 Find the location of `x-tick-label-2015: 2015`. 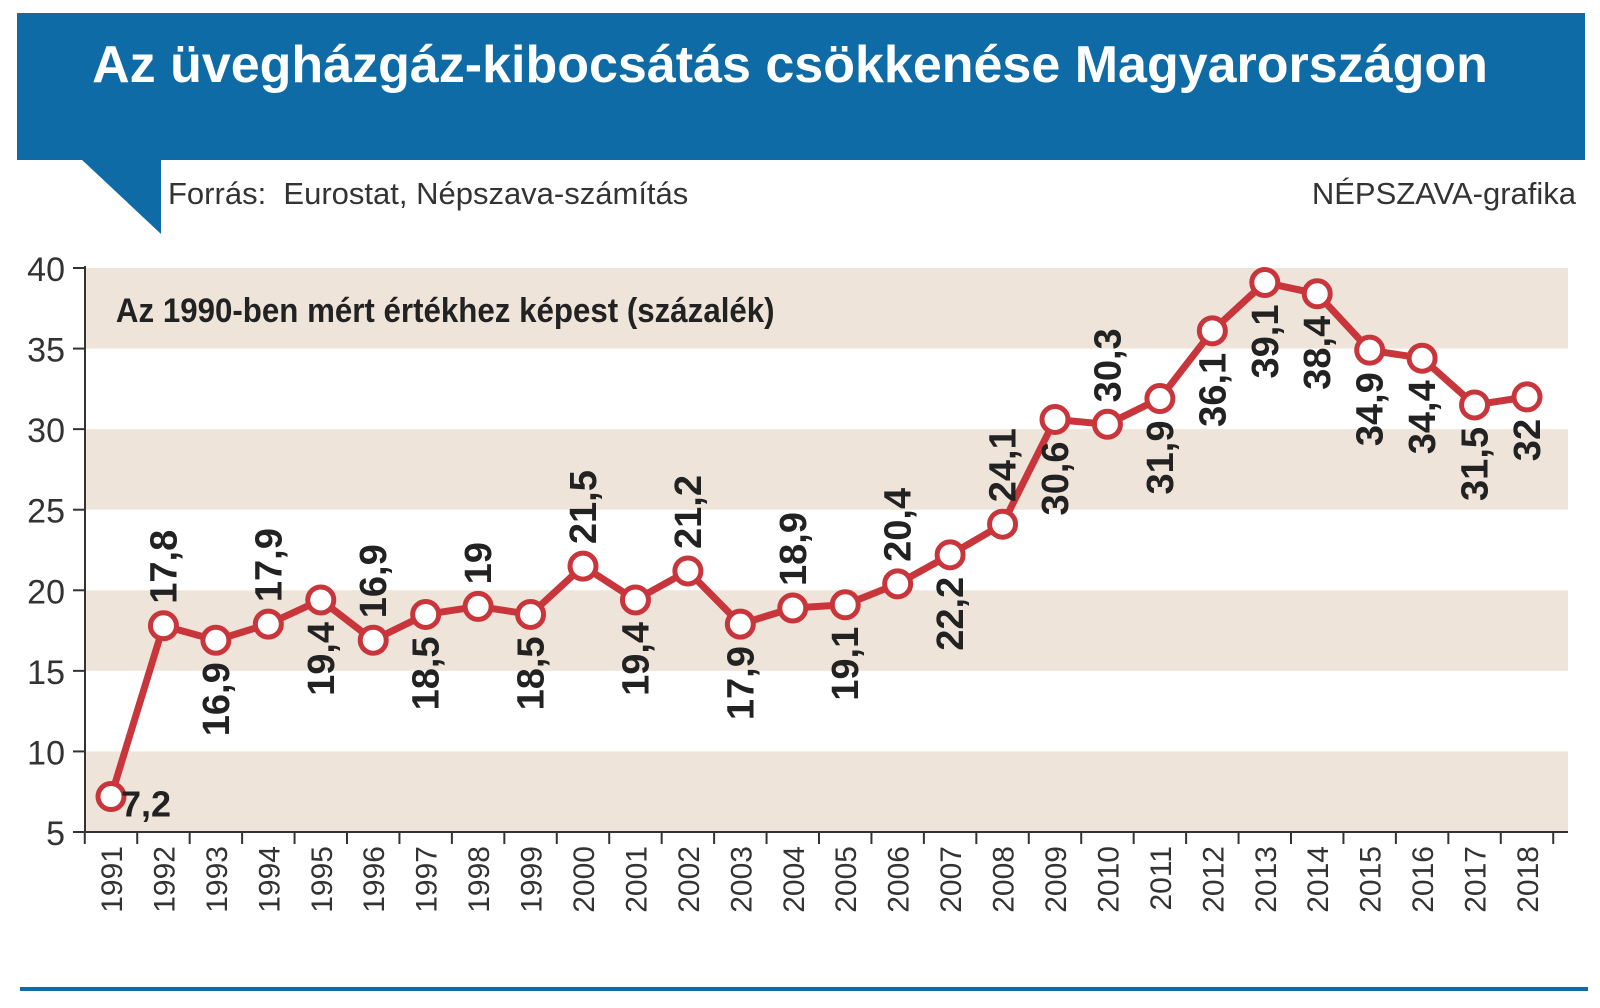

x-tick-label-2015: 2015 is located at coordinates (1371, 879).